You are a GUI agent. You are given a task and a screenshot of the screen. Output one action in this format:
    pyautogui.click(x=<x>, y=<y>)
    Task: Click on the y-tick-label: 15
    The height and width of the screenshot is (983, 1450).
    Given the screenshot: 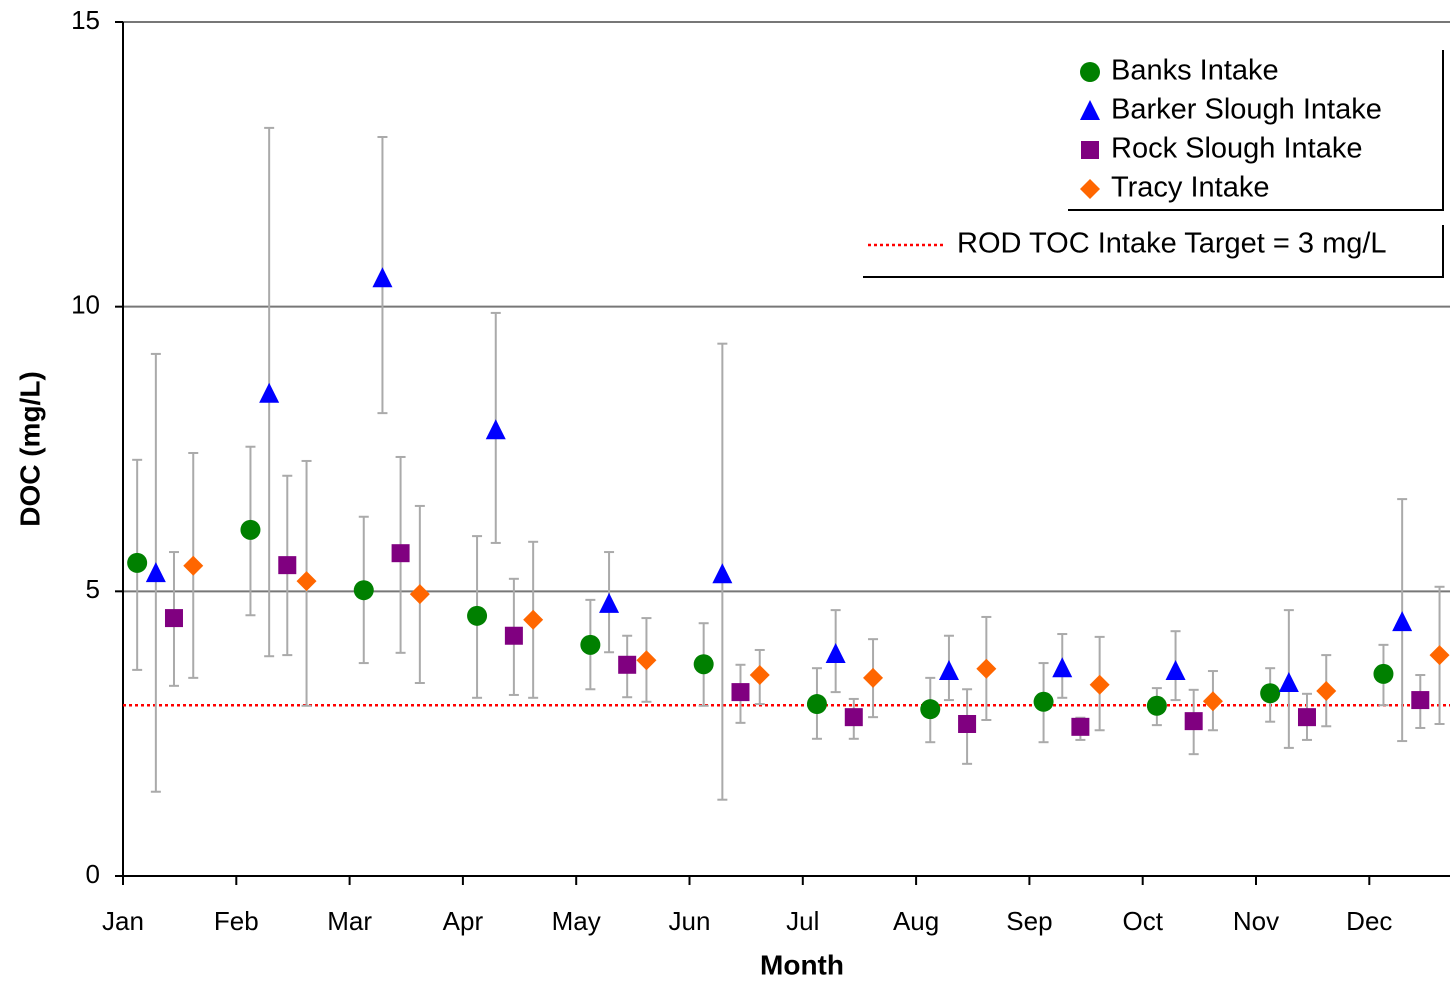 What is the action you would take?
    pyautogui.click(x=85, y=20)
    